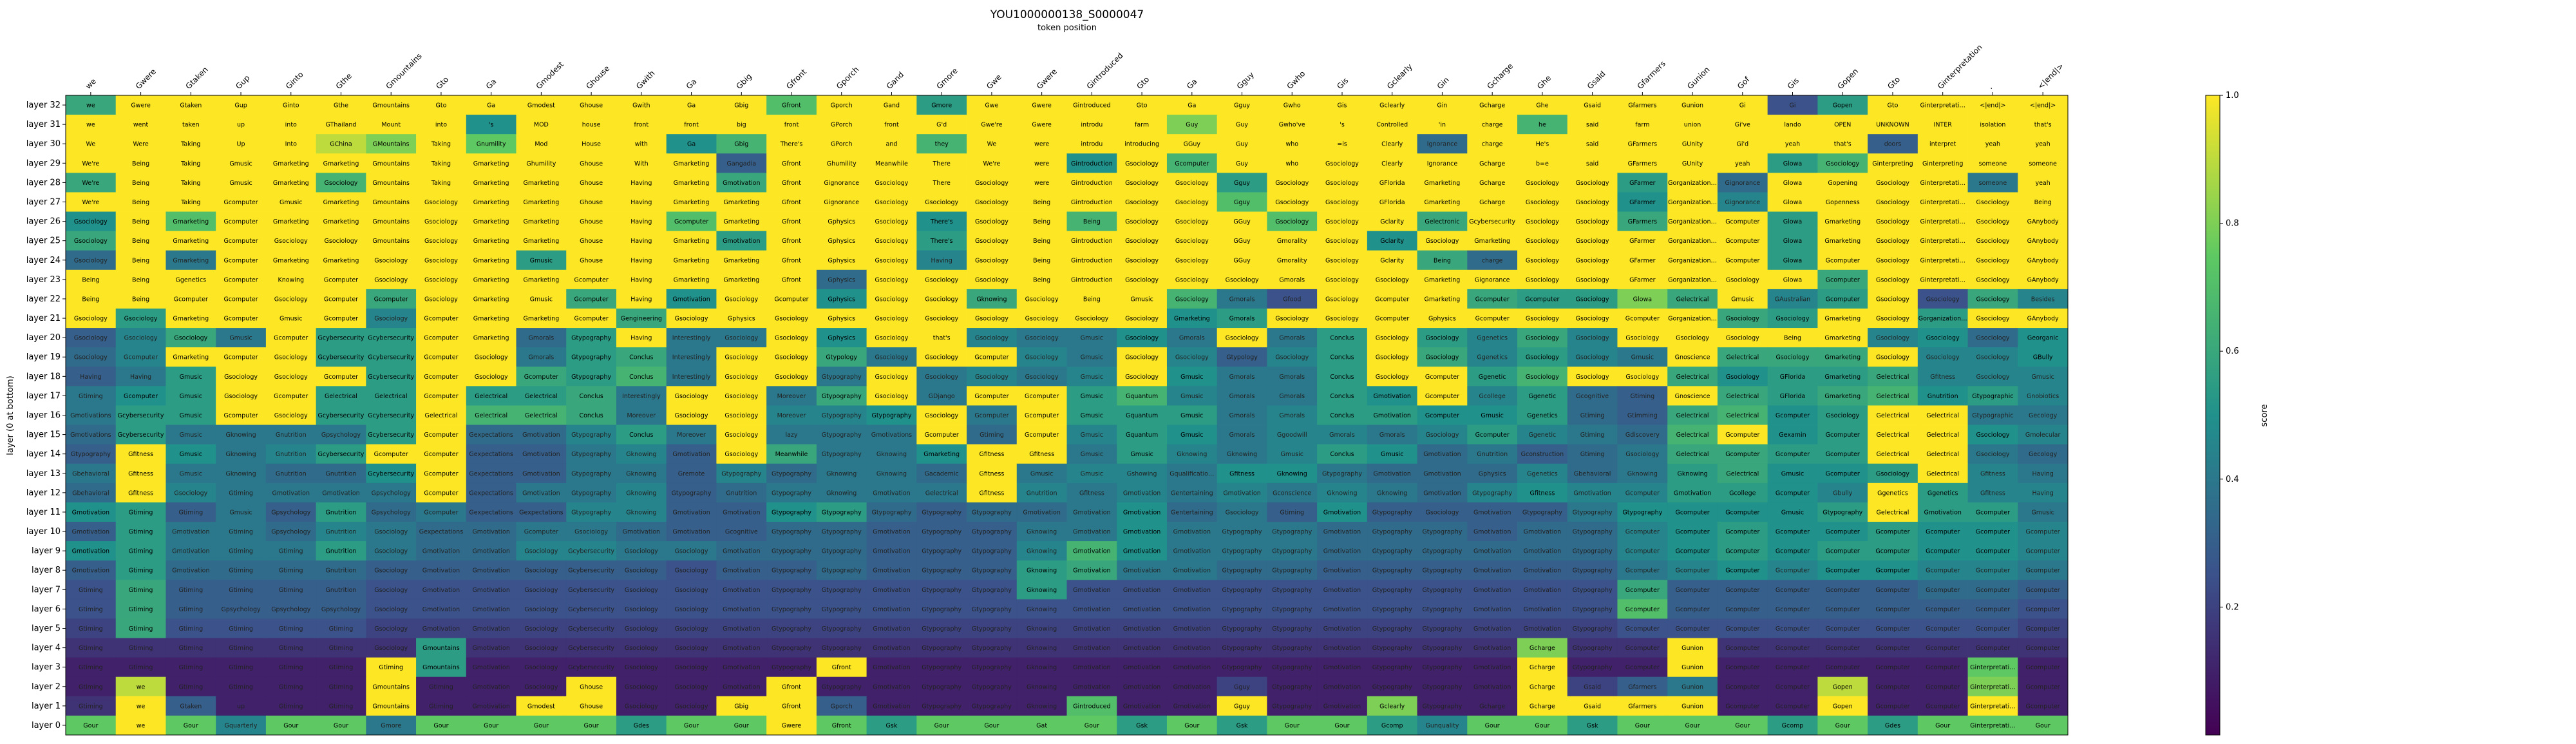 The image size is (2576, 744). What do you see at coordinates (842, 339) in the screenshot?
I see `cell-label: Gphysics` at bounding box center [842, 339].